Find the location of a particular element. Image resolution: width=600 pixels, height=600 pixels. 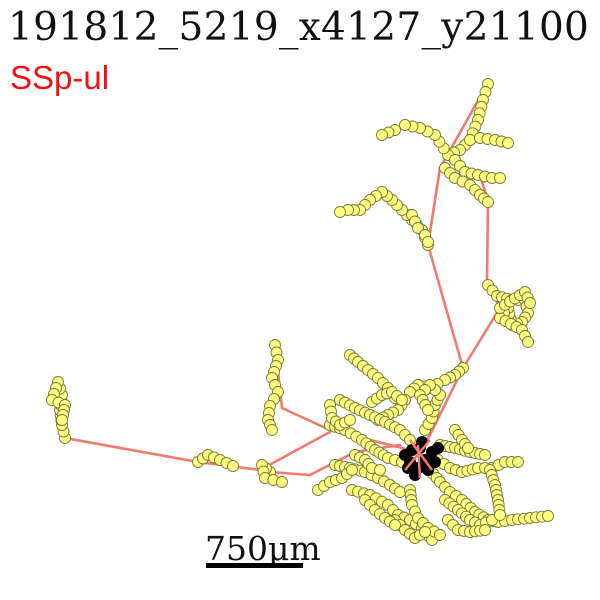

soma-cluster is located at coordinates (421, 458).